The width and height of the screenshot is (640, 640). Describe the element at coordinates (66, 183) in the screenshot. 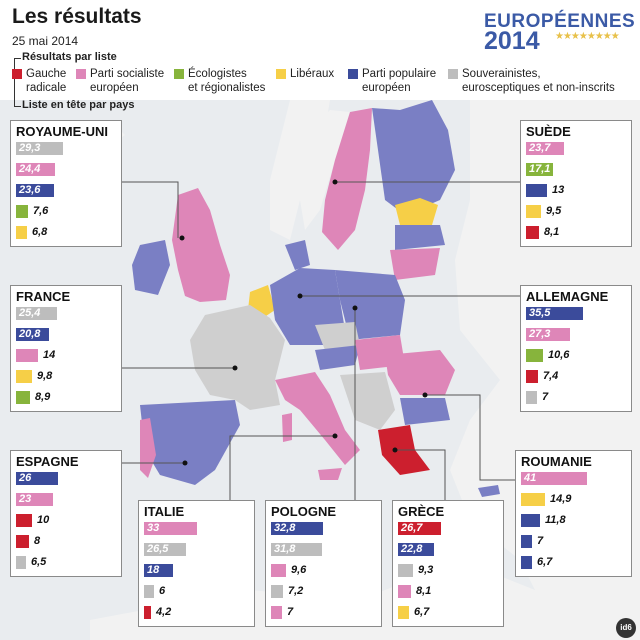

I see `country-panel-royaume-uni: ROYAUME-UNI 29,3 24,4 23,6 7,6 6,8` at that location.